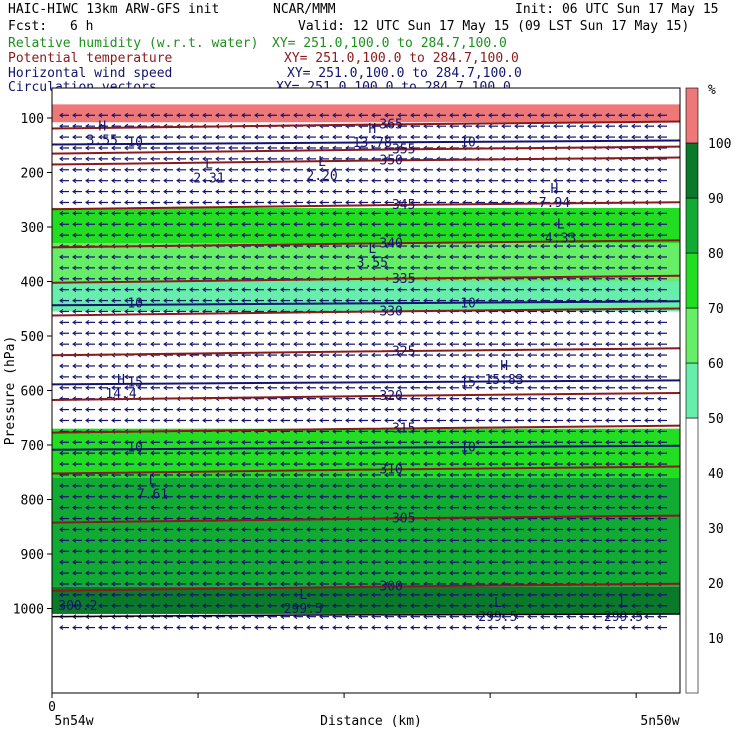 Image resolution: width=740 pixels, height=740 pixels. I want to click on rh-layer, so click(366, 262).